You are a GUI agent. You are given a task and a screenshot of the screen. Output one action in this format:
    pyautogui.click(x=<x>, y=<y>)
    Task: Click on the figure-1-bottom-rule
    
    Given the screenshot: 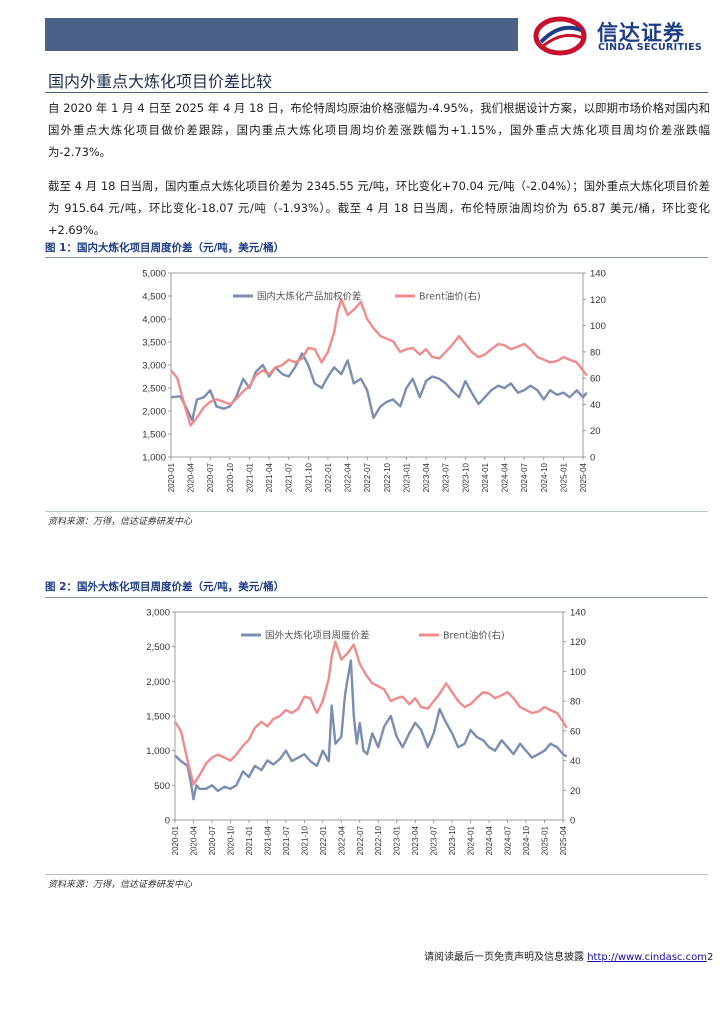 What is the action you would take?
    pyautogui.click(x=376, y=511)
    